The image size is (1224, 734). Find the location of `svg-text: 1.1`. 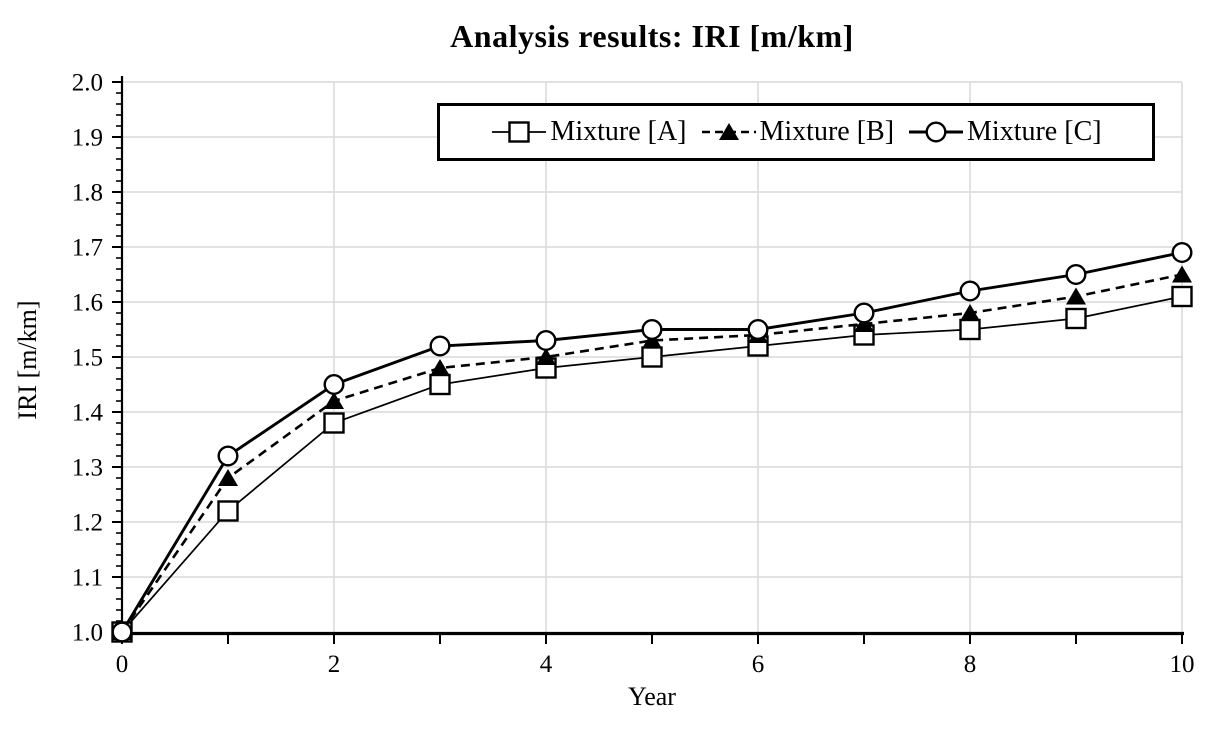

svg-text: 1.1 is located at coordinates (87, 578).